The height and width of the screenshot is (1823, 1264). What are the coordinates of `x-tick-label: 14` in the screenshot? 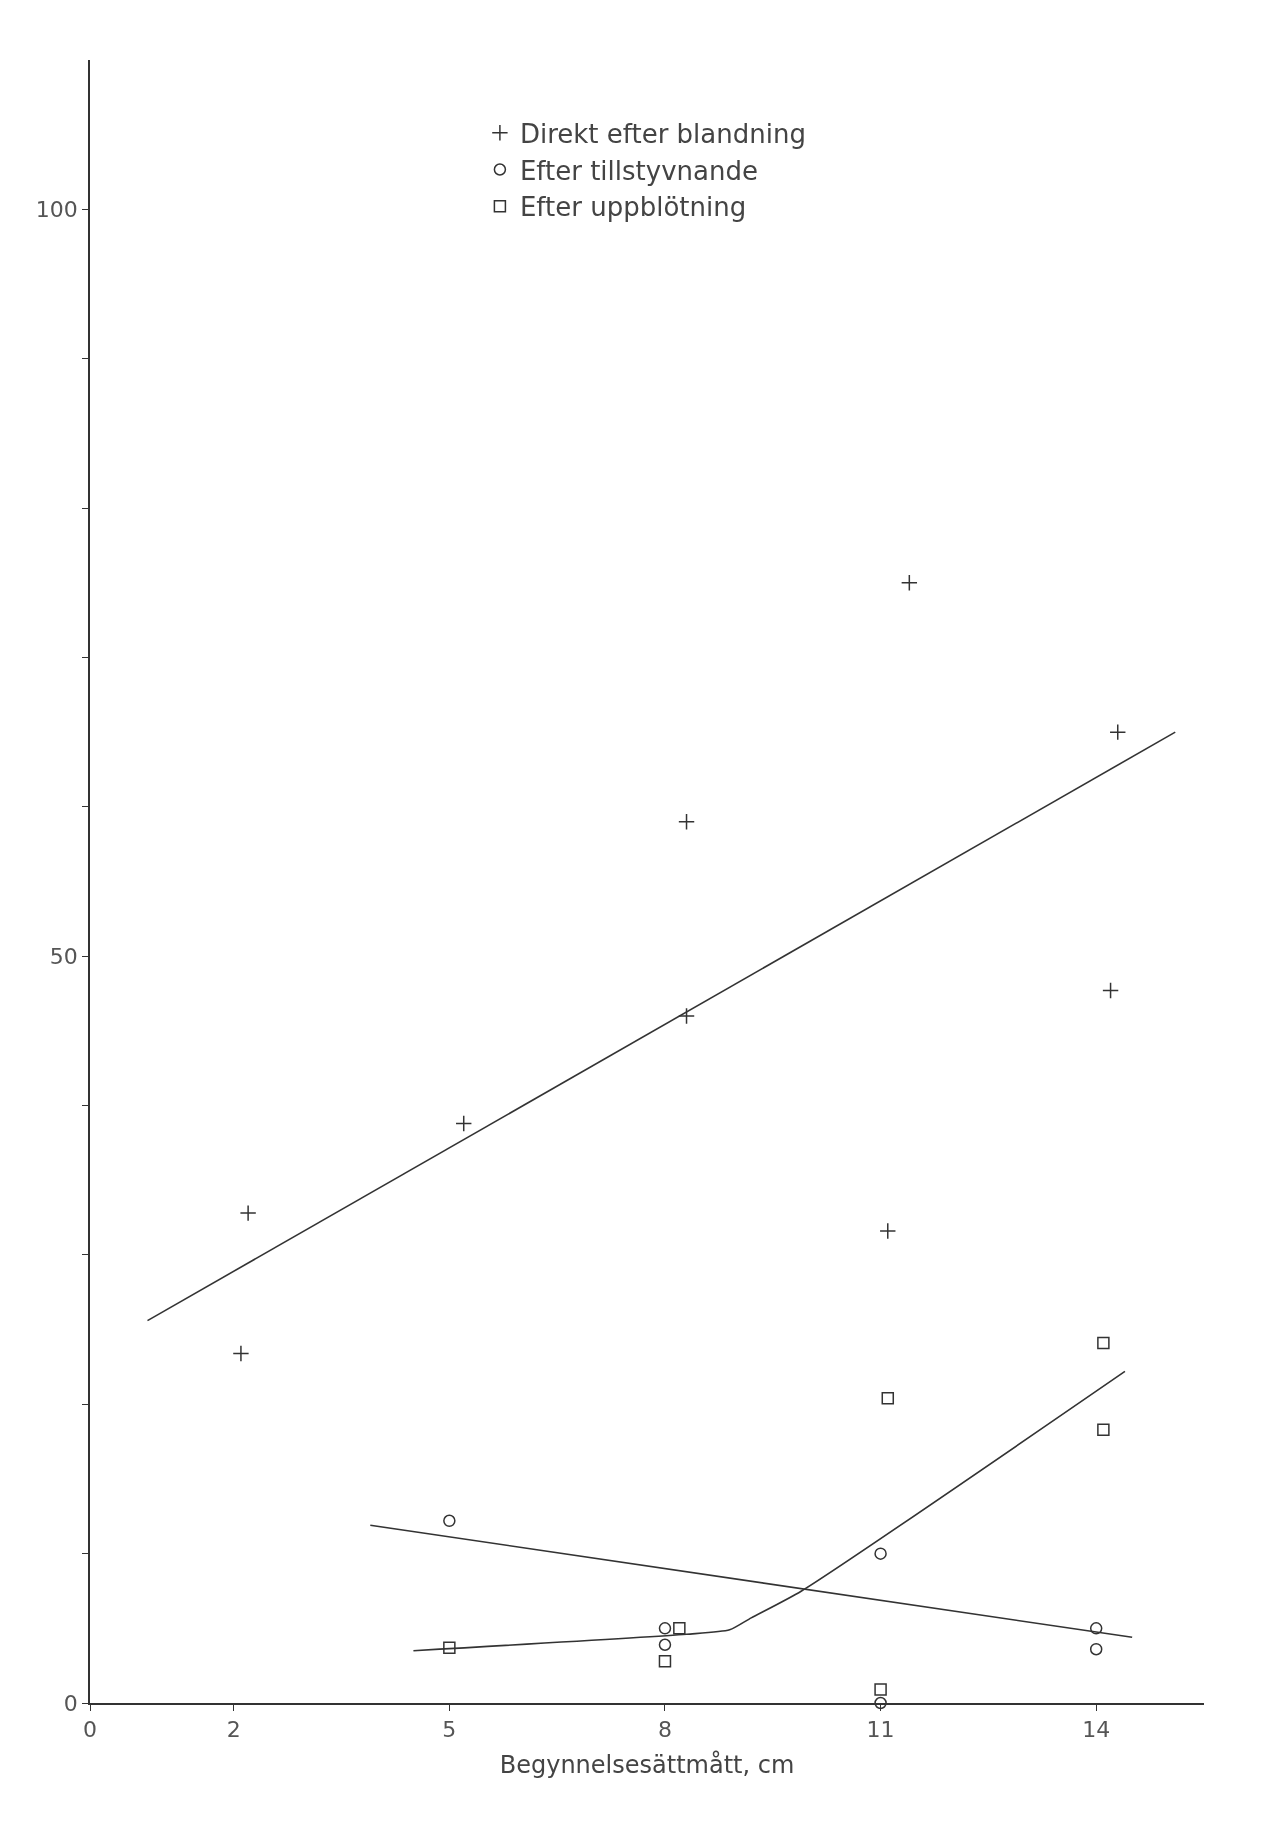 It's located at (1096, 1730).